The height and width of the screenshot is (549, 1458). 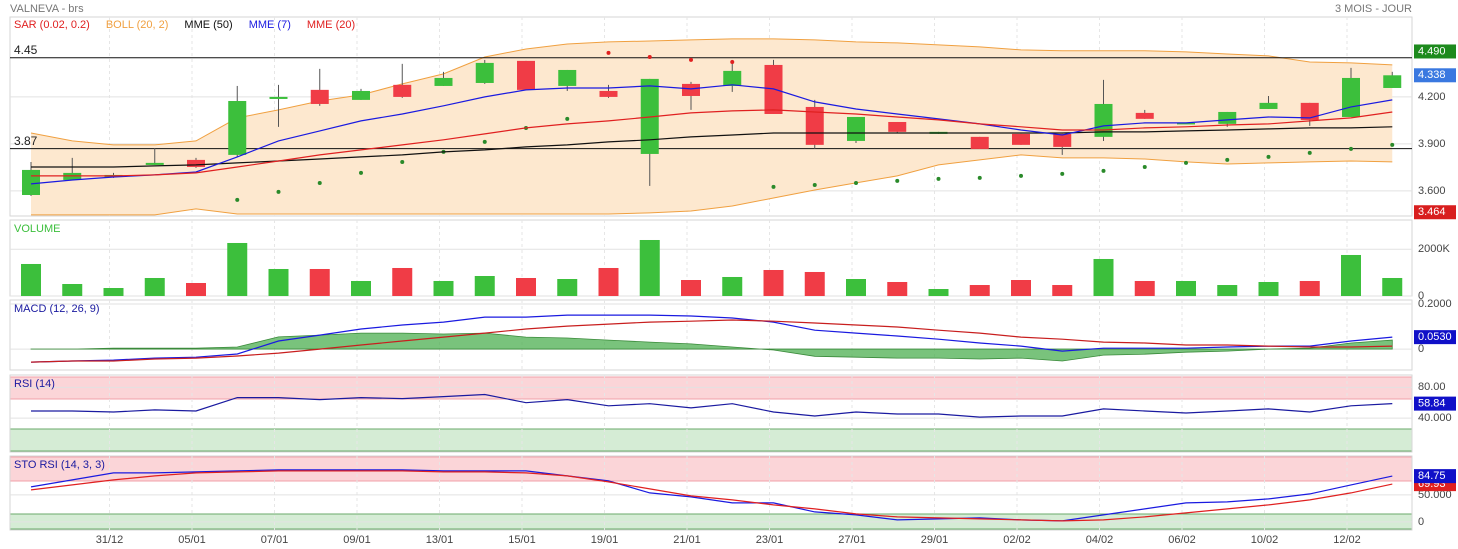 I want to click on panel-title: MACD (12, 26, 9), so click(x=57, y=309).